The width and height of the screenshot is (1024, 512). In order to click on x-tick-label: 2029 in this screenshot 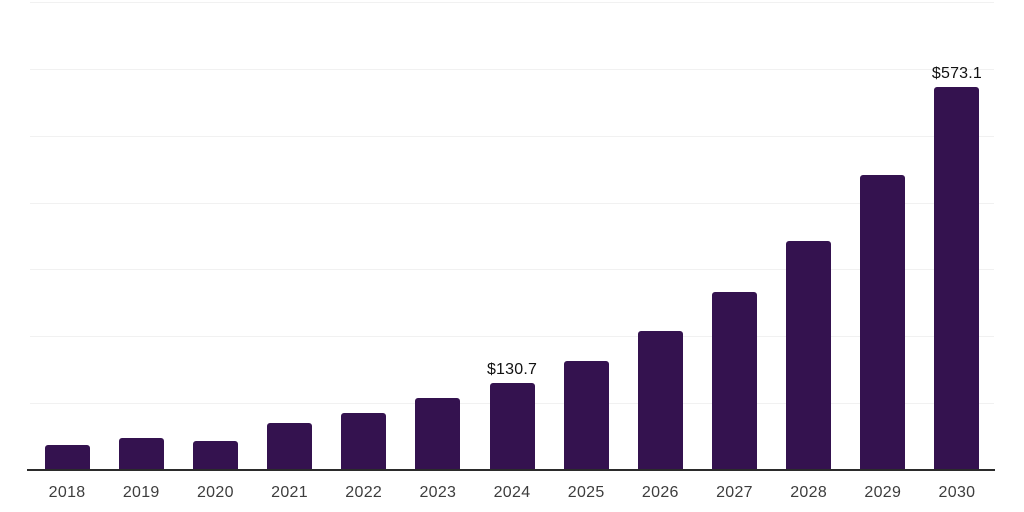, I will do `click(883, 492)`.